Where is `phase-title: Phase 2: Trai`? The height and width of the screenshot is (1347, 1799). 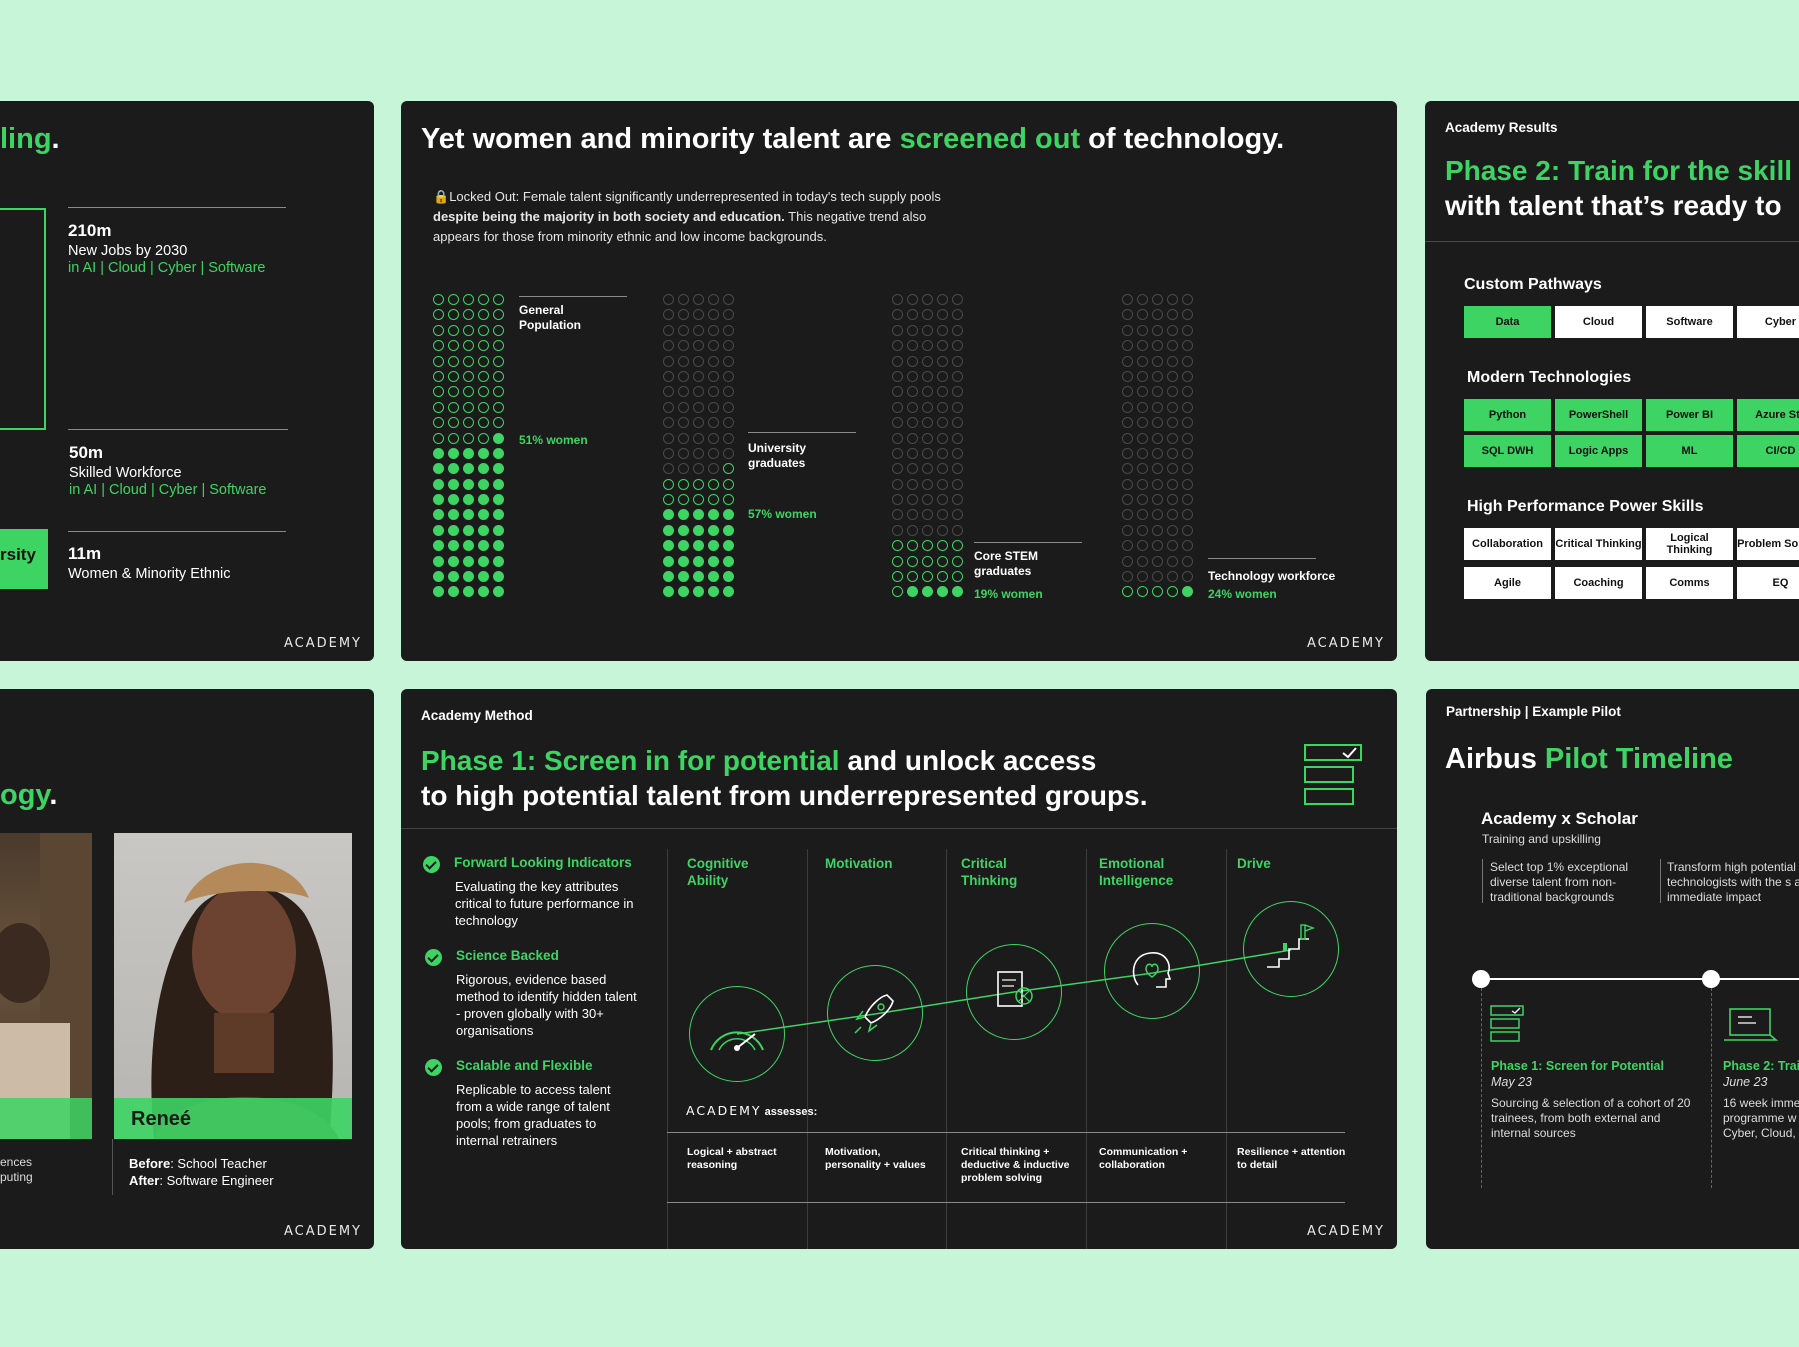
phase-title: Phase 2: Trai is located at coordinates (1761, 1066).